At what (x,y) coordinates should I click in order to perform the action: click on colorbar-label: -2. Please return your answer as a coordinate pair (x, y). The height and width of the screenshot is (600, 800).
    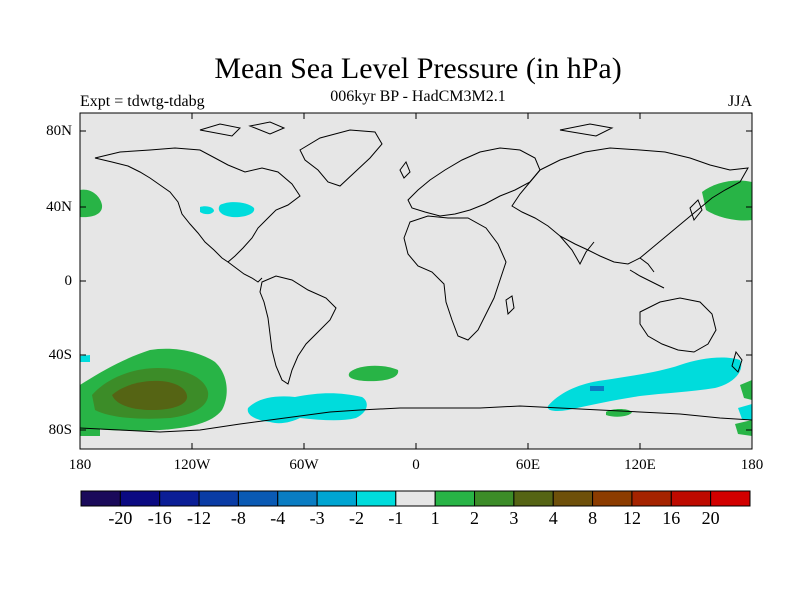
    Looking at the image, I should click on (356, 518).